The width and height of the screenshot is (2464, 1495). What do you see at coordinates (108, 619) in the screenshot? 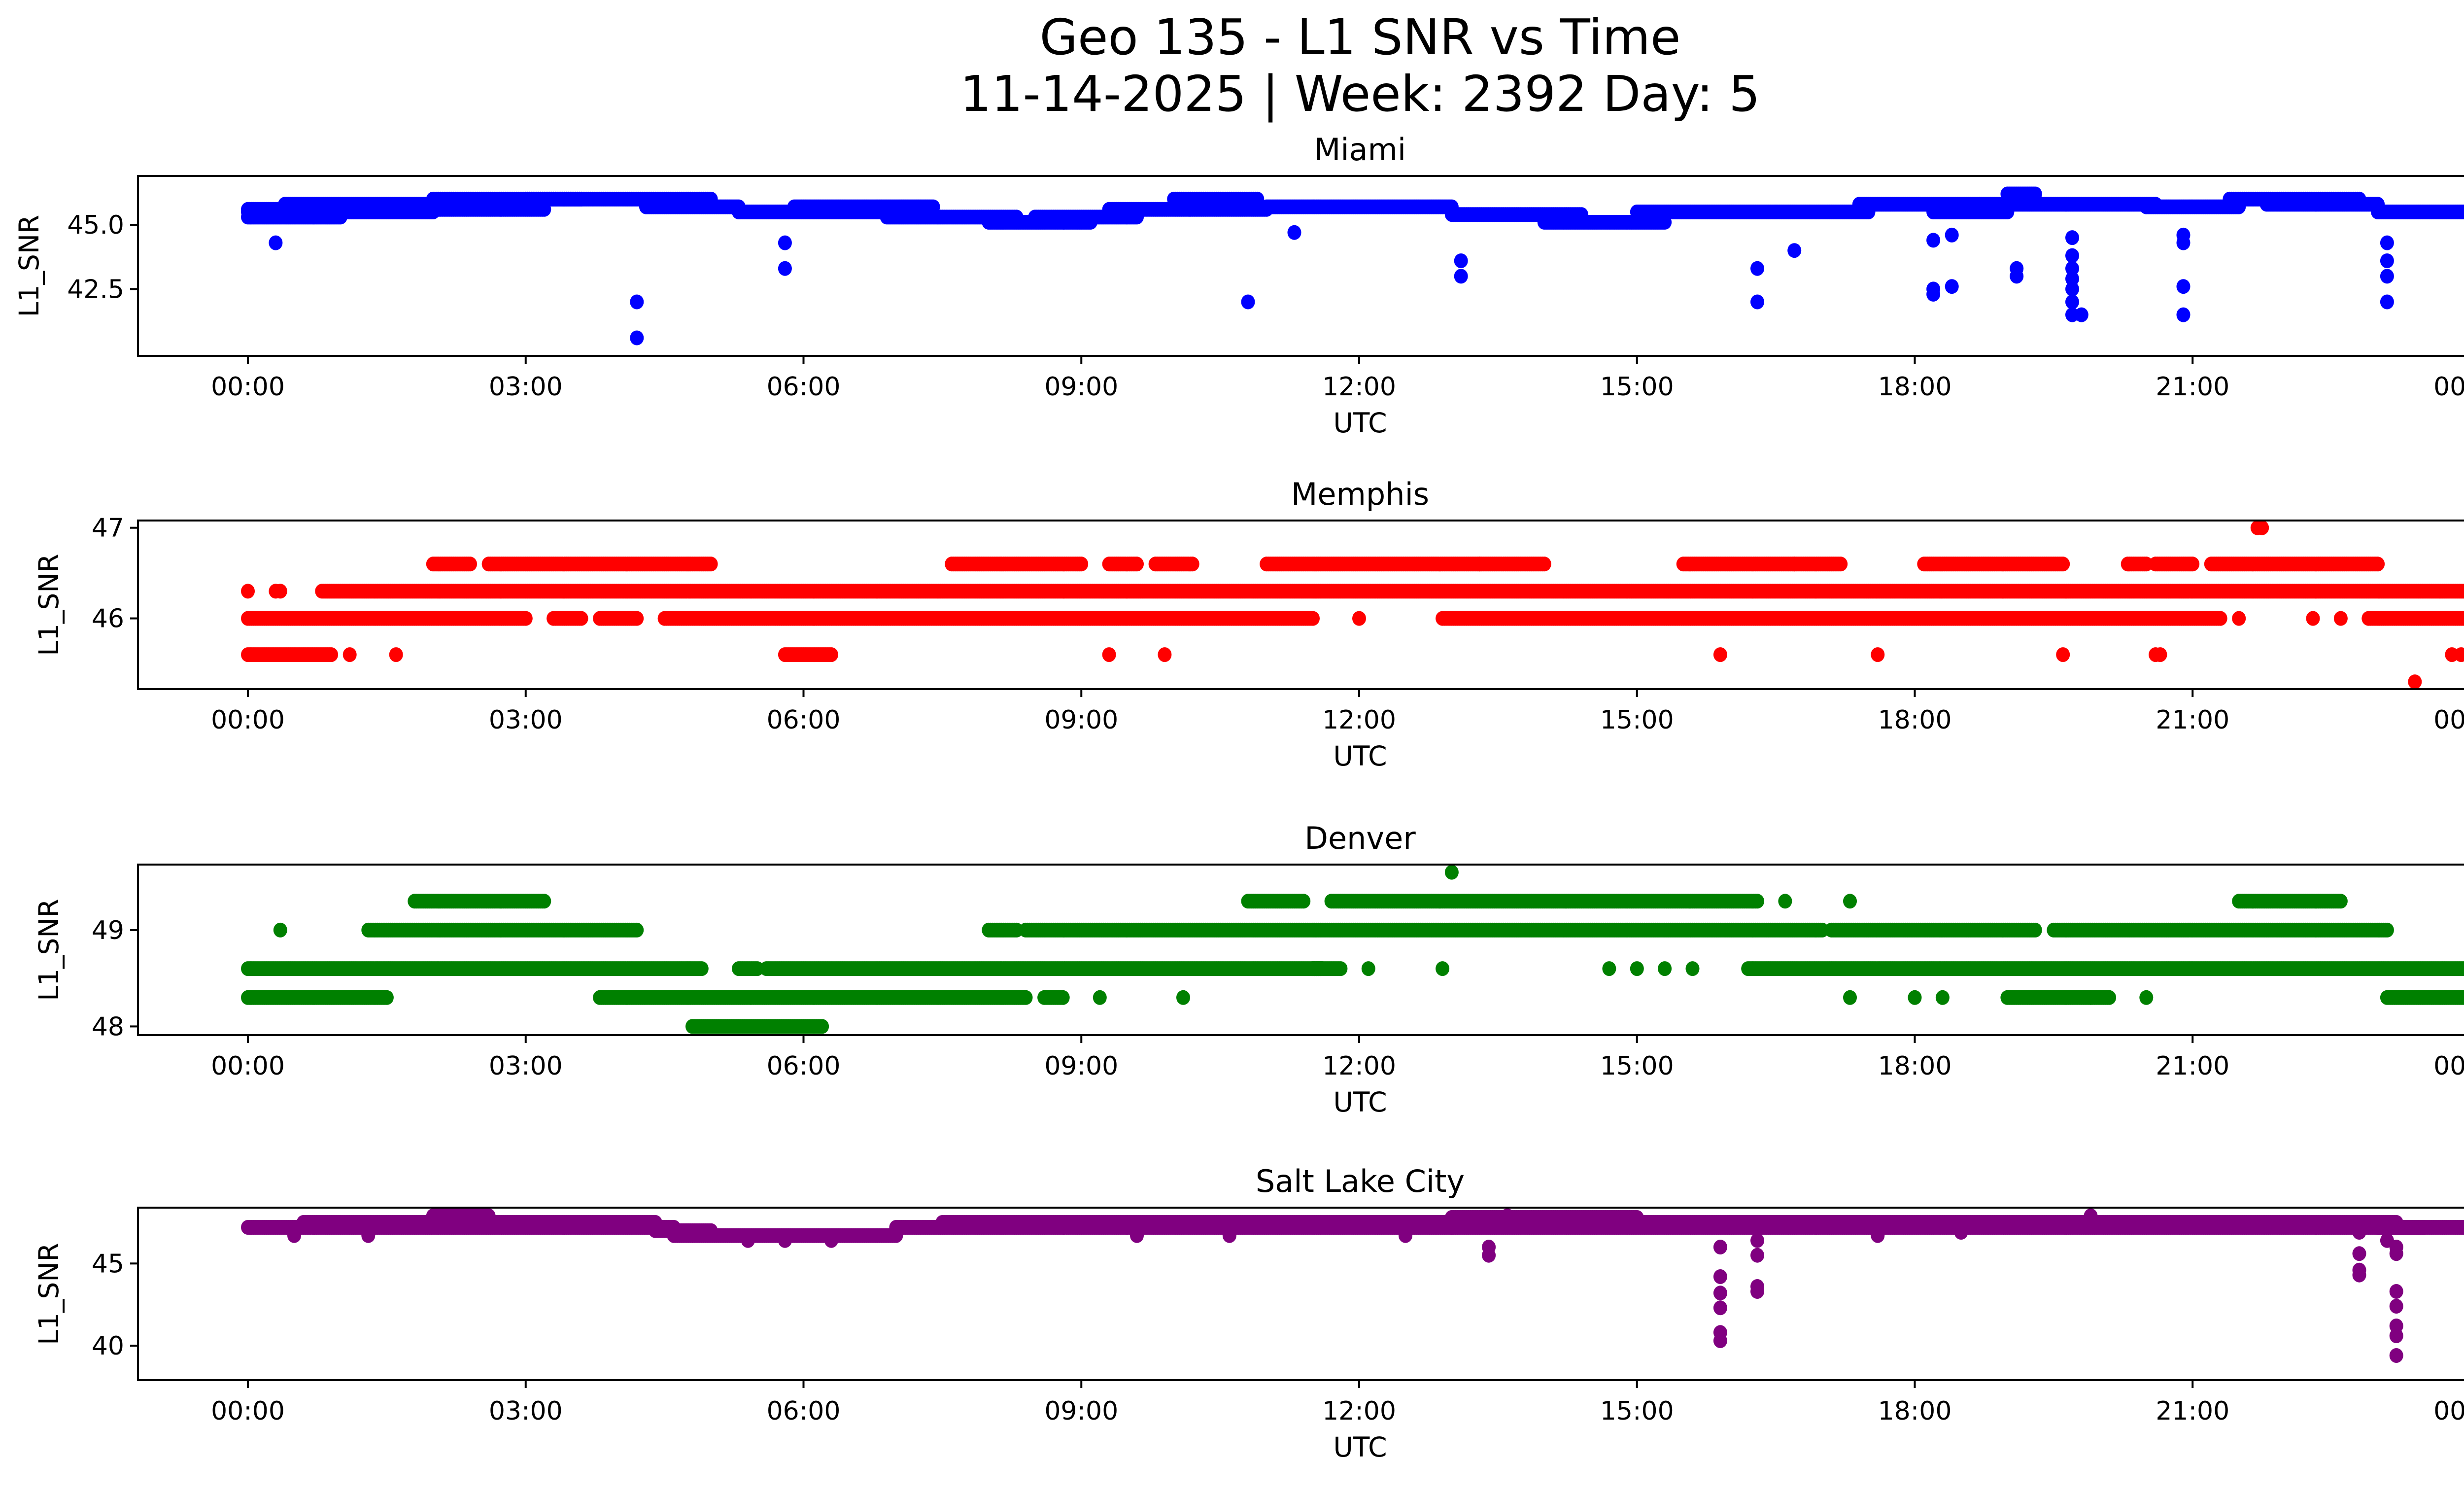
I see `y-tick-label: 46` at bounding box center [108, 619].